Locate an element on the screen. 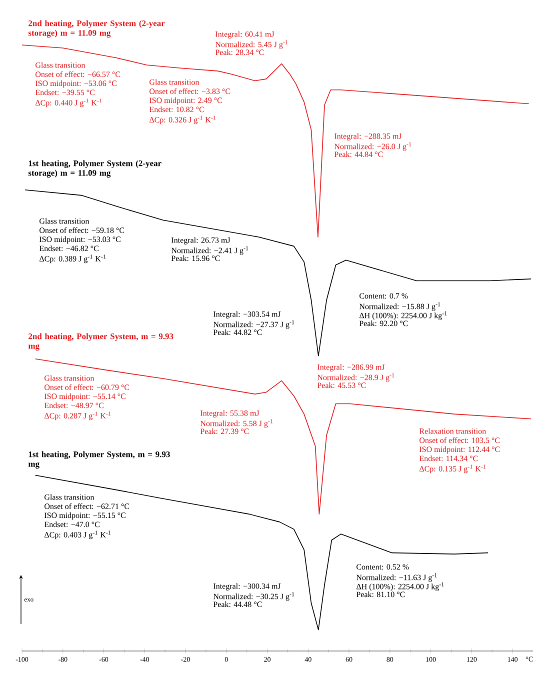 The height and width of the screenshot is (676, 550). annotation: Normalized: −27.37 J g$^{-1}$ is located at coordinates (253, 324).